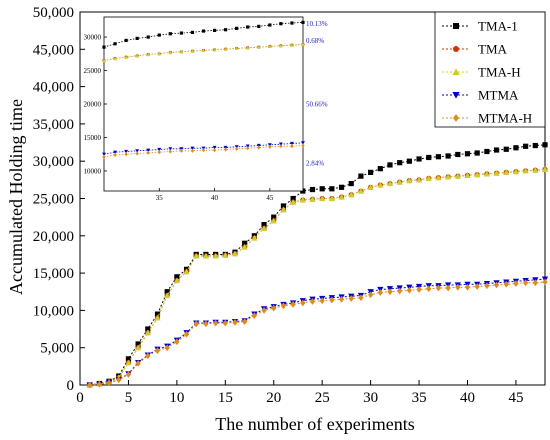  I want to click on legend-item-mtma: MTMA, so click(480, 95).